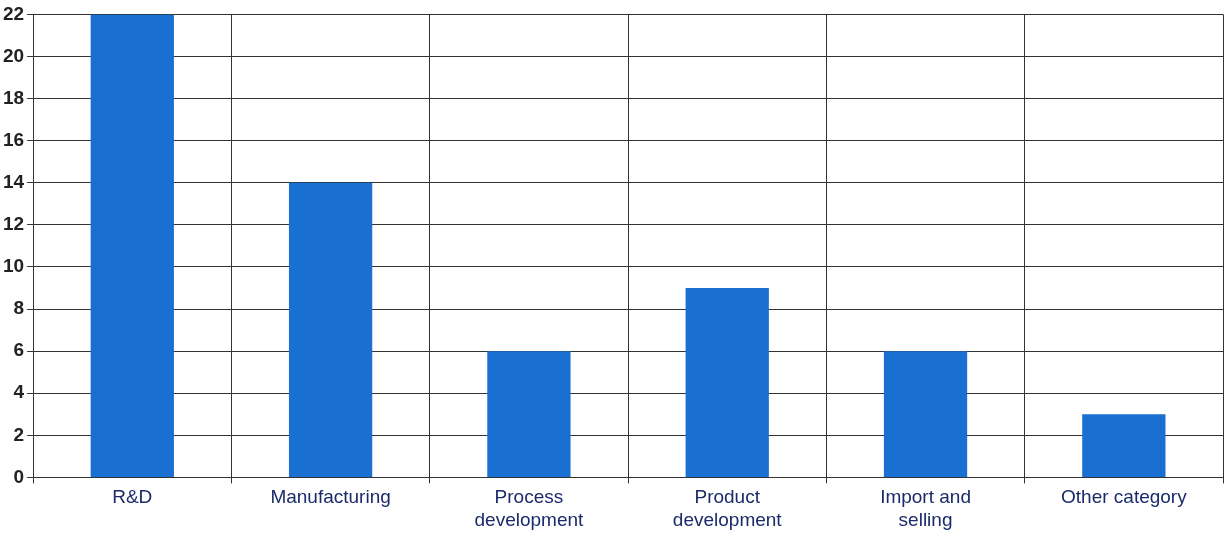  Describe the element at coordinates (13, 266) in the screenshot. I see `y-tick-label: 10` at that location.